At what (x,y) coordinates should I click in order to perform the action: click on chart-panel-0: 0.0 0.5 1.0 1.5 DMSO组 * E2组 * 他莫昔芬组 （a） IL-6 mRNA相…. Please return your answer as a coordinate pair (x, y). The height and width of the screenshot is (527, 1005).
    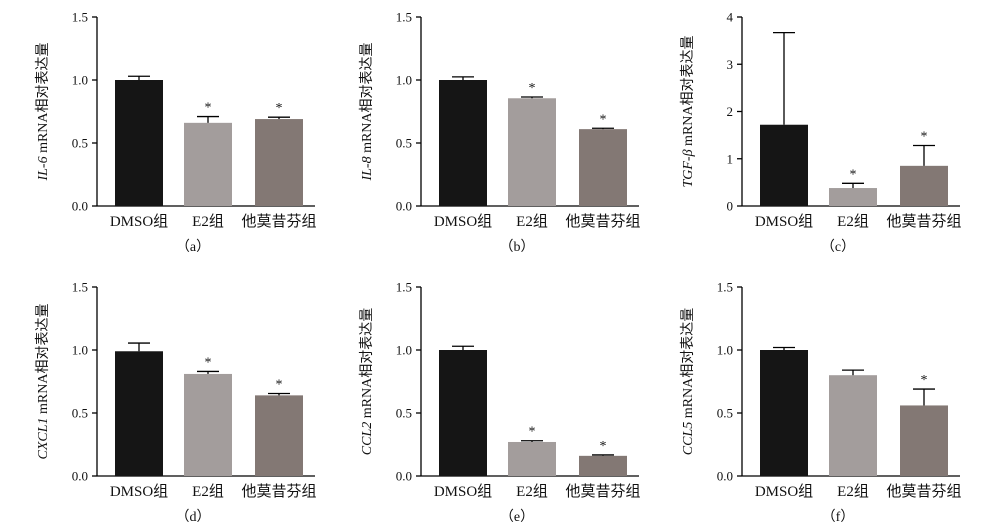
    Looking at the image, I should click on (176, 133).